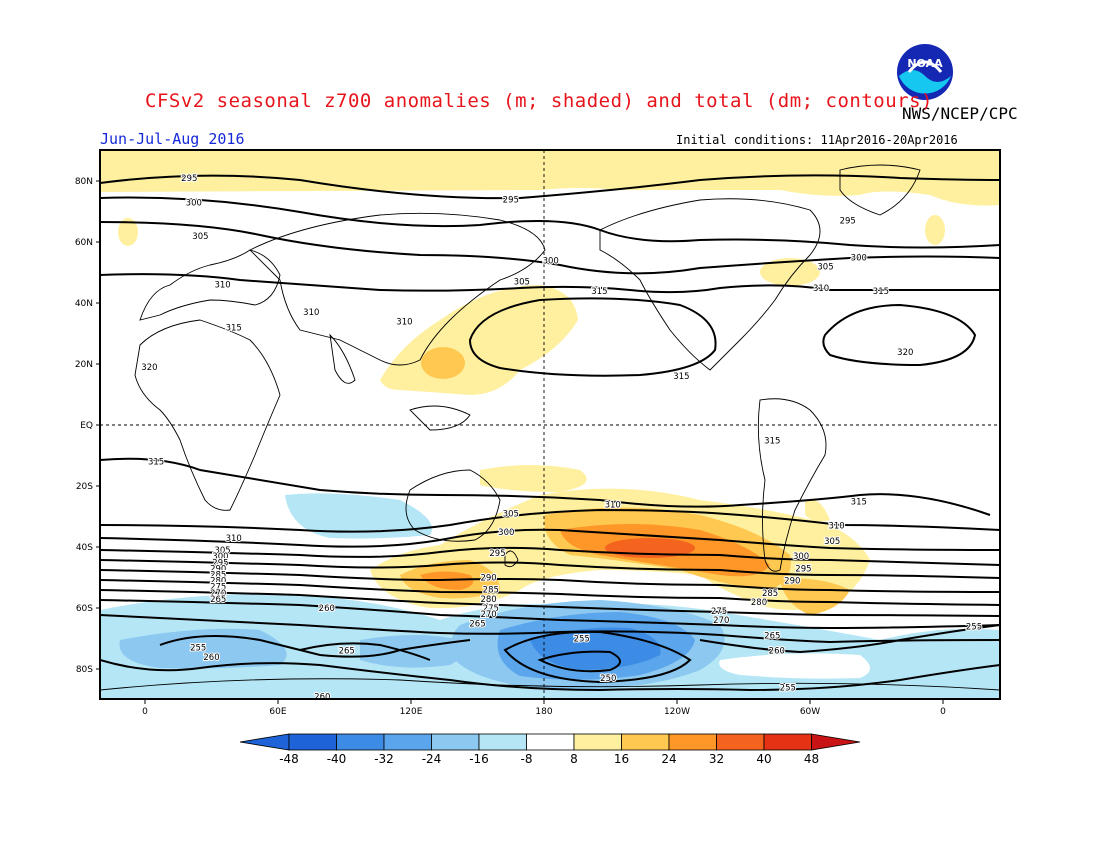  Describe the element at coordinates (759, 603) in the screenshot. I see `contour-label: 280` at that location.